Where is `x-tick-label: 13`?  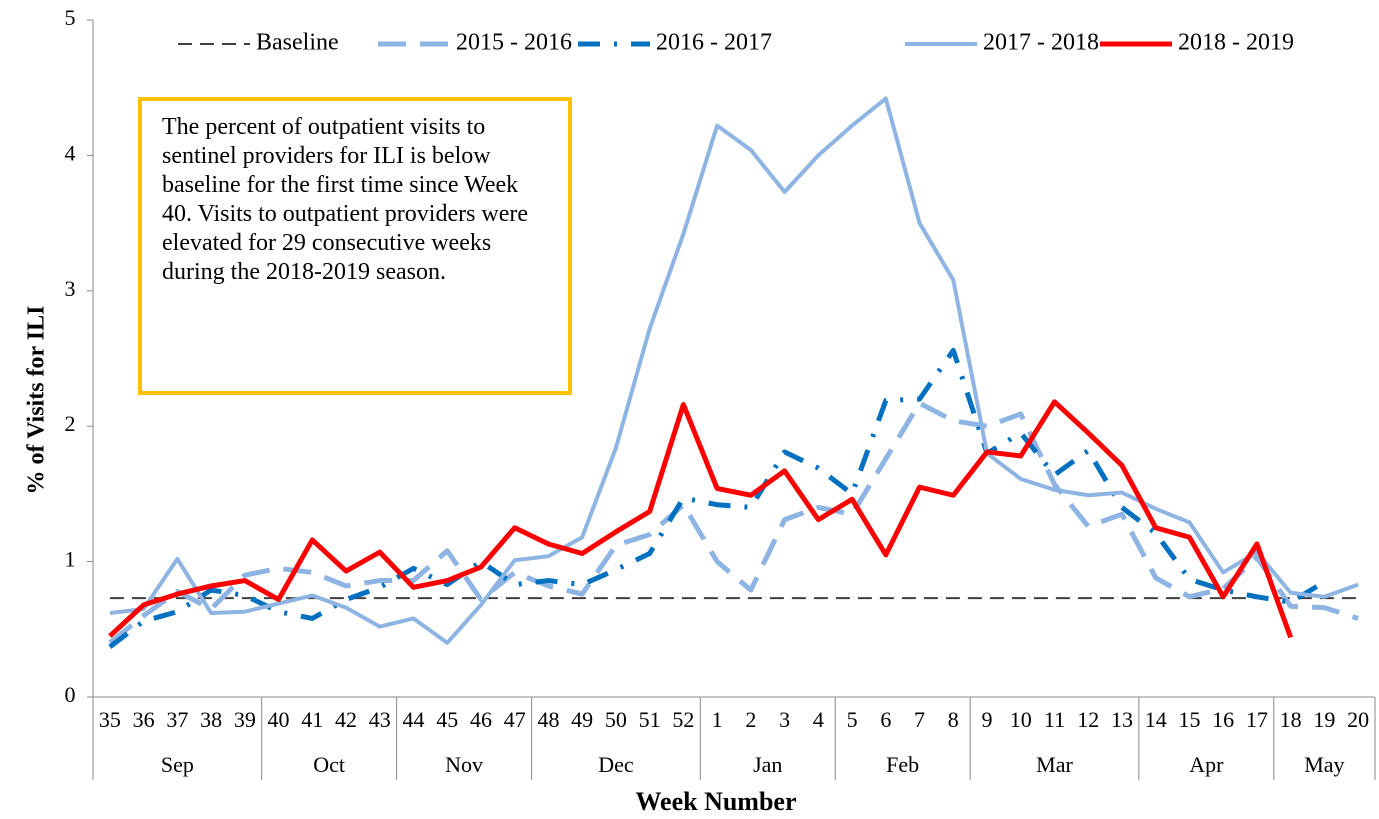 x-tick-label: 13 is located at coordinates (1122, 719).